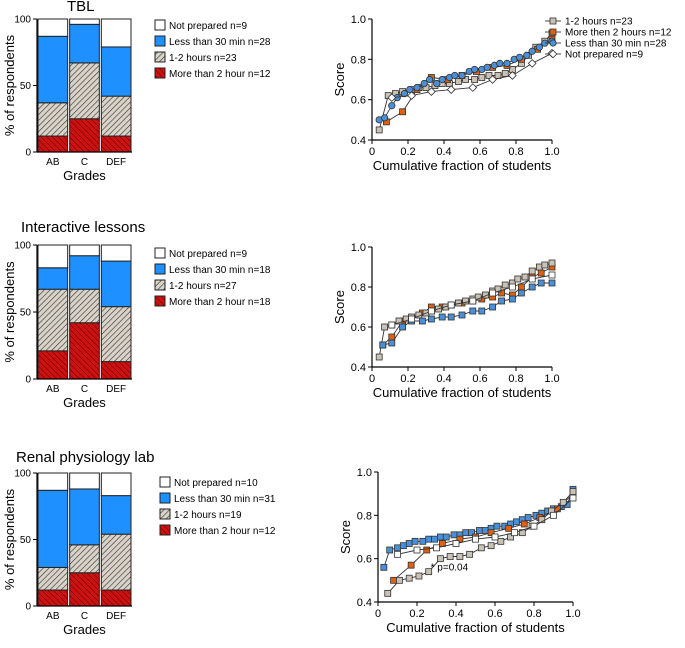 Image resolution: width=685 pixels, height=648 pixels. Describe the element at coordinates (84, 629) in the screenshot. I see `x-axis-label: Grades` at that location.